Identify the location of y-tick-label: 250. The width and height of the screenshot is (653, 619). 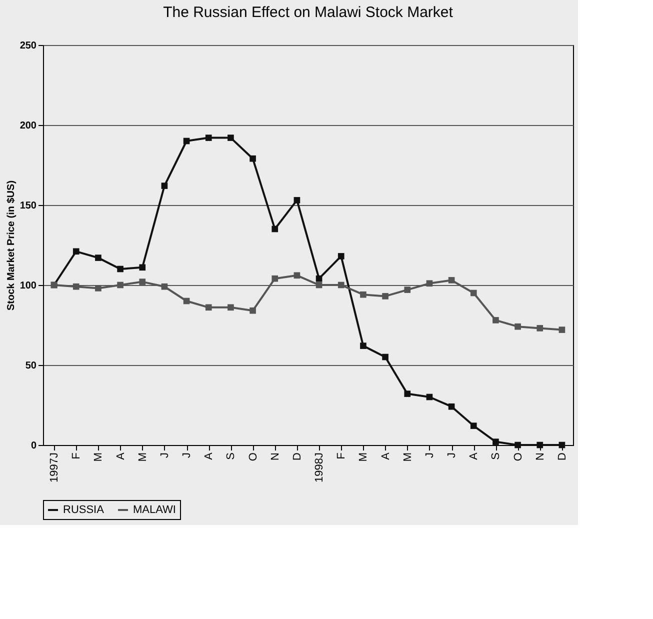
(28, 46).